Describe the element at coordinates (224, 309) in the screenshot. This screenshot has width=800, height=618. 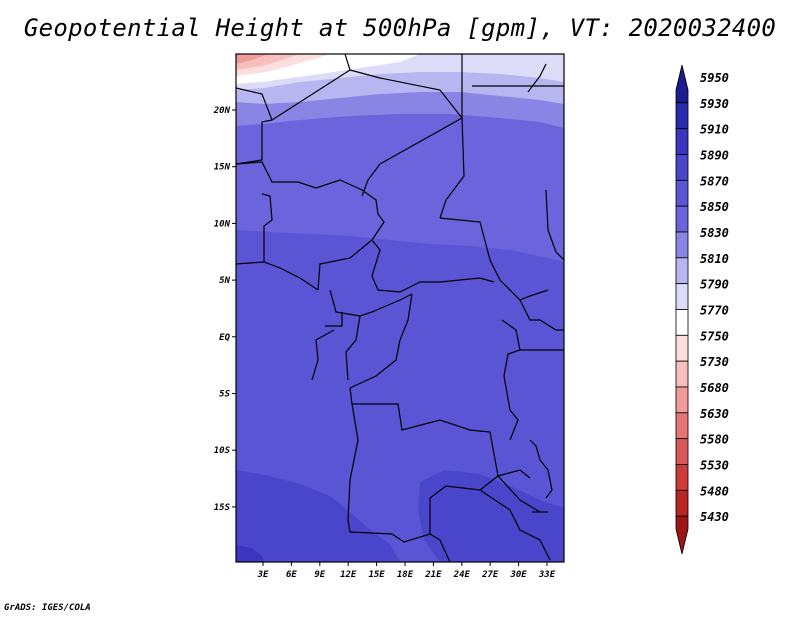
I see `latitude-axis: 20N 15N 10N 5N EQ 5S 10S 15S` at that location.